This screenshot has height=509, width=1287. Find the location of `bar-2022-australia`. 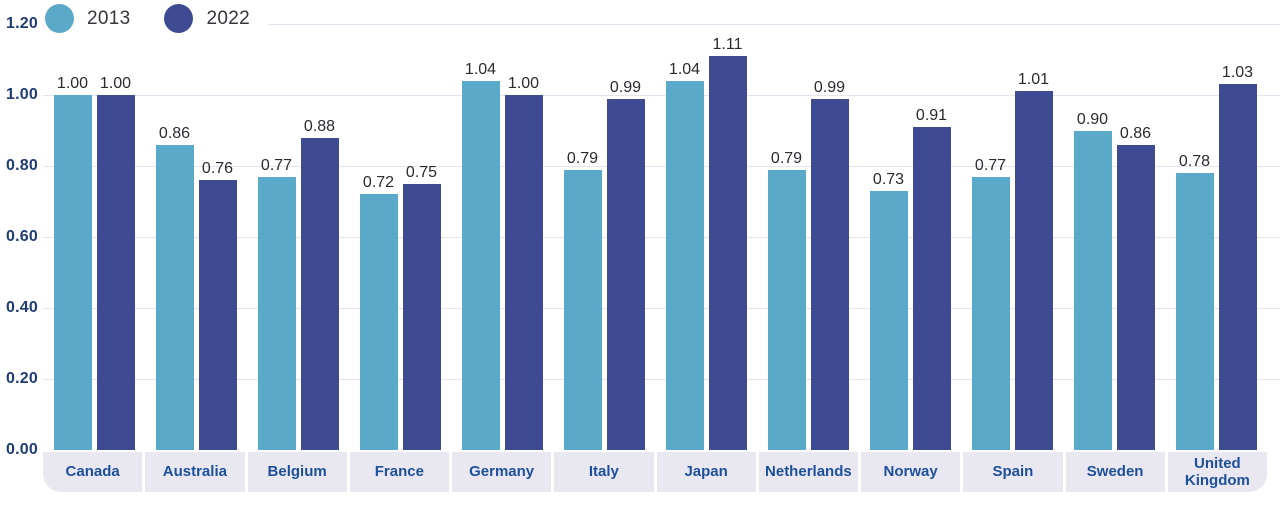

bar-2022-australia is located at coordinates (217, 315).